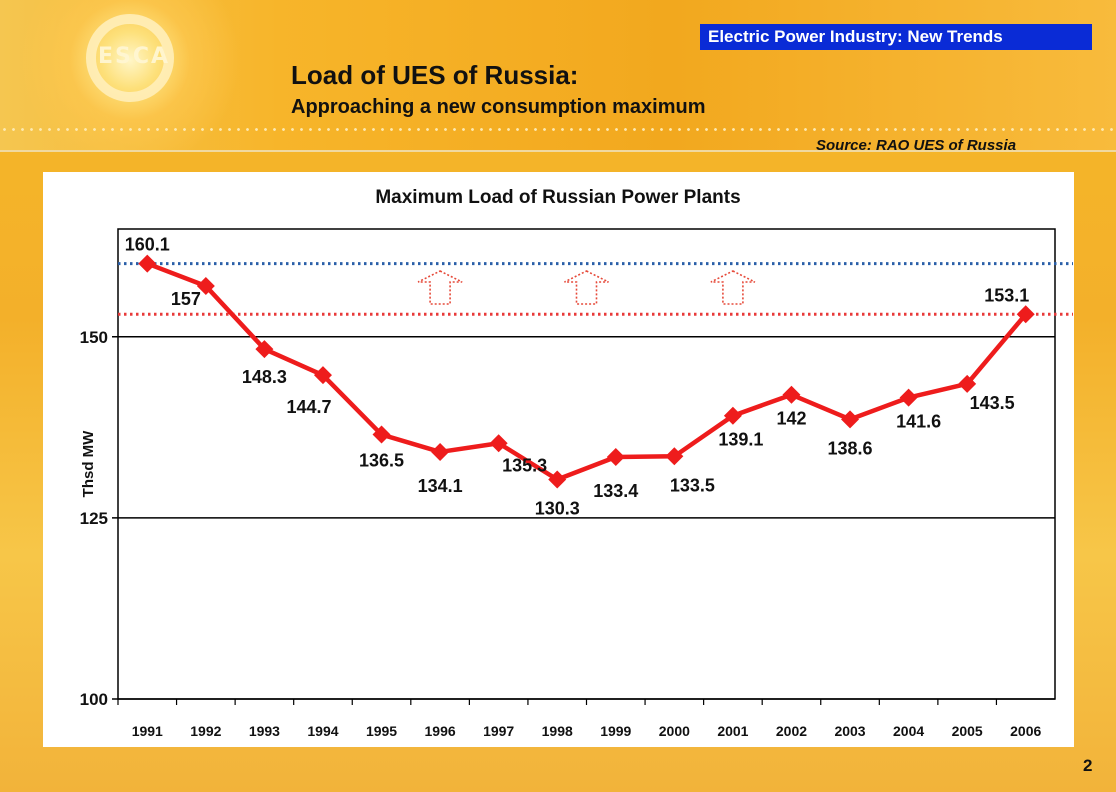  I want to click on data-label: 143.5, so click(992, 403).